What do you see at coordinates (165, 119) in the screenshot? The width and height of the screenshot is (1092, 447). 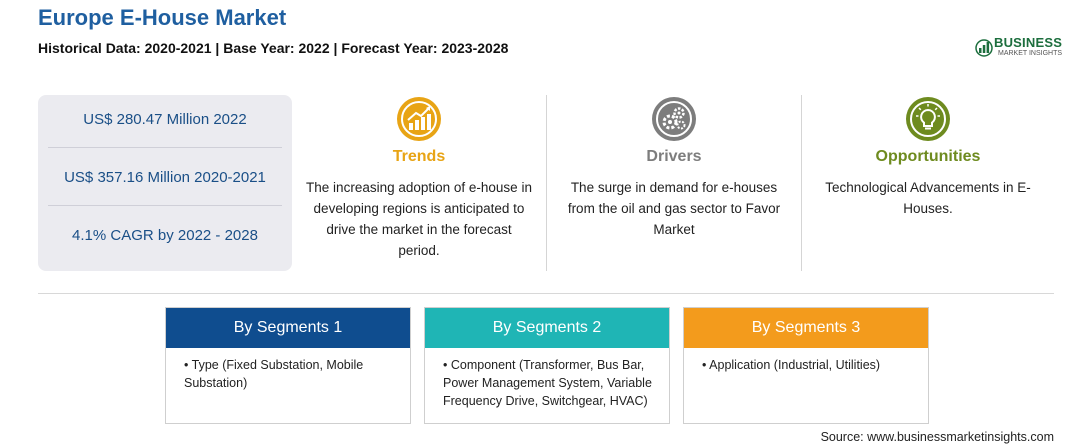 I see `stat-market-size-2022: US$ 280.47 Million 2022` at bounding box center [165, 119].